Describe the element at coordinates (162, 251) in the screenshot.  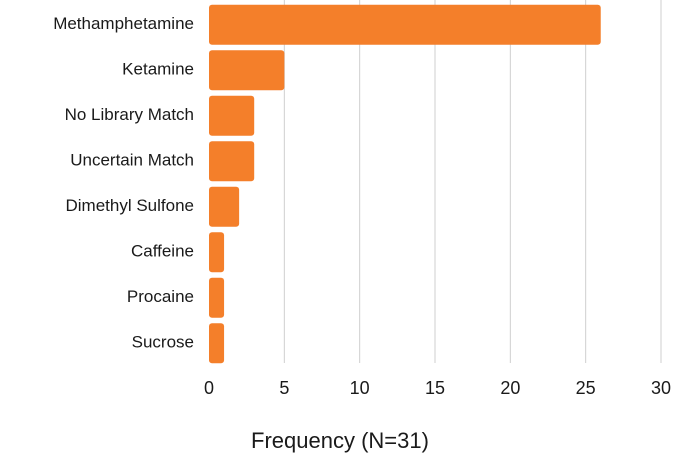
I see `category-label-caffeine: Caffeine` at that location.